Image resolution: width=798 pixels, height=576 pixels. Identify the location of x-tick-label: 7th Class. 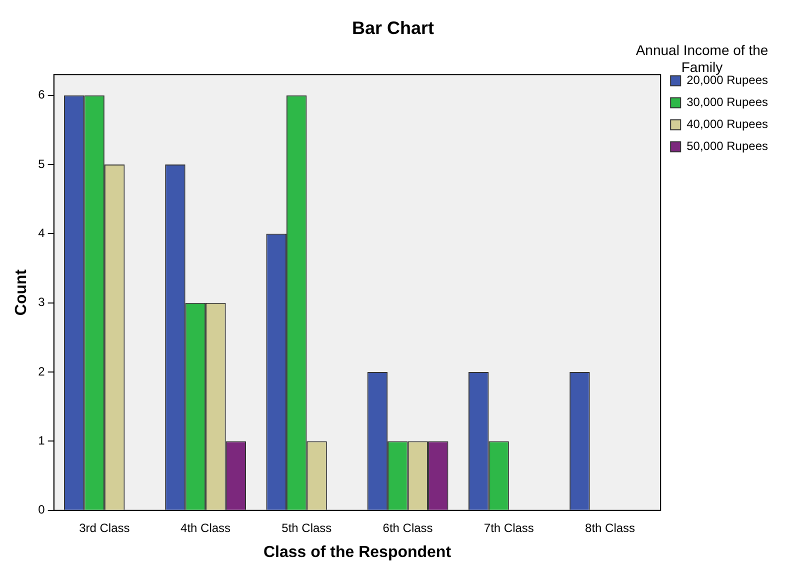
(509, 527).